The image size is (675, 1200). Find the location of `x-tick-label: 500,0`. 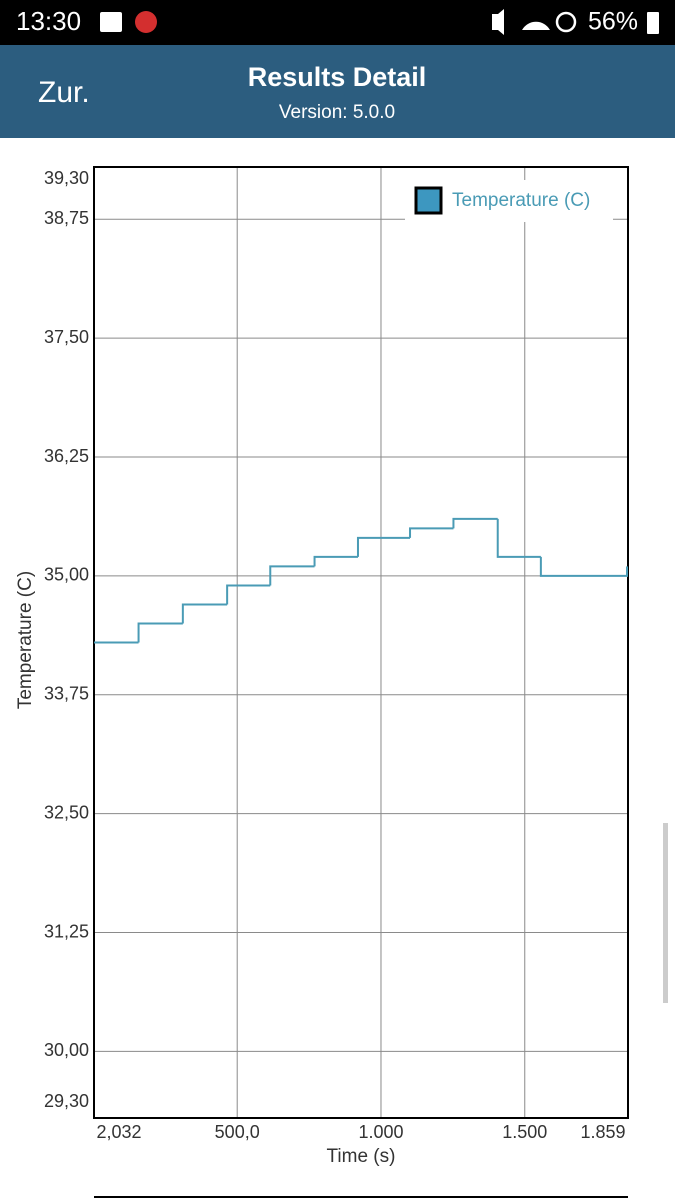

x-tick-label: 500,0 is located at coordinates (237, 1132).